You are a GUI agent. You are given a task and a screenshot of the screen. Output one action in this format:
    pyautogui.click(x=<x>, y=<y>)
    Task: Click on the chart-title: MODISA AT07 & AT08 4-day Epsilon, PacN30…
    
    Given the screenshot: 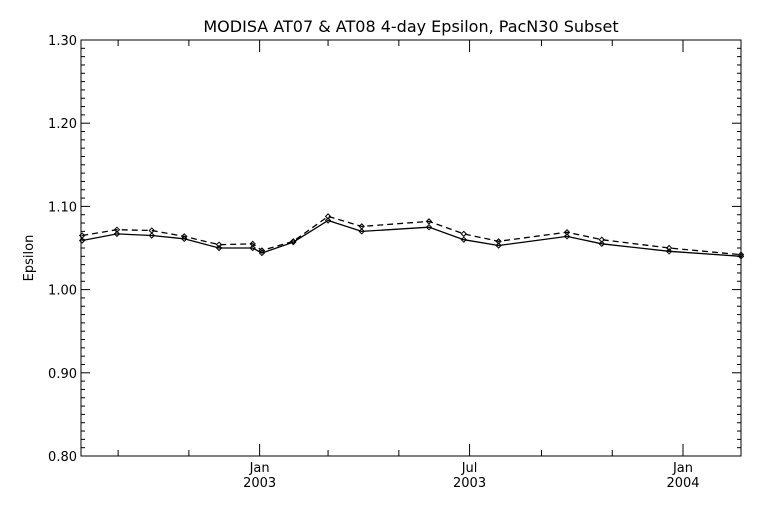 What is the action you would take?
    pyautogui.click(x=410, y=26)
    